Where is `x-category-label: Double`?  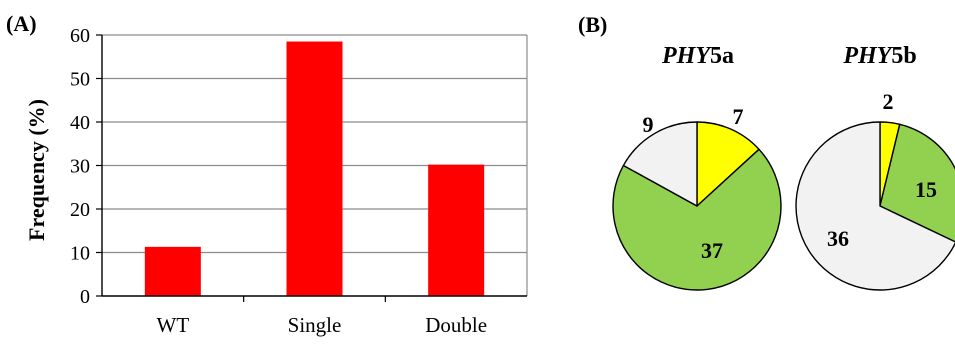
x-category-label: Double is located at coordinates (456, 325).